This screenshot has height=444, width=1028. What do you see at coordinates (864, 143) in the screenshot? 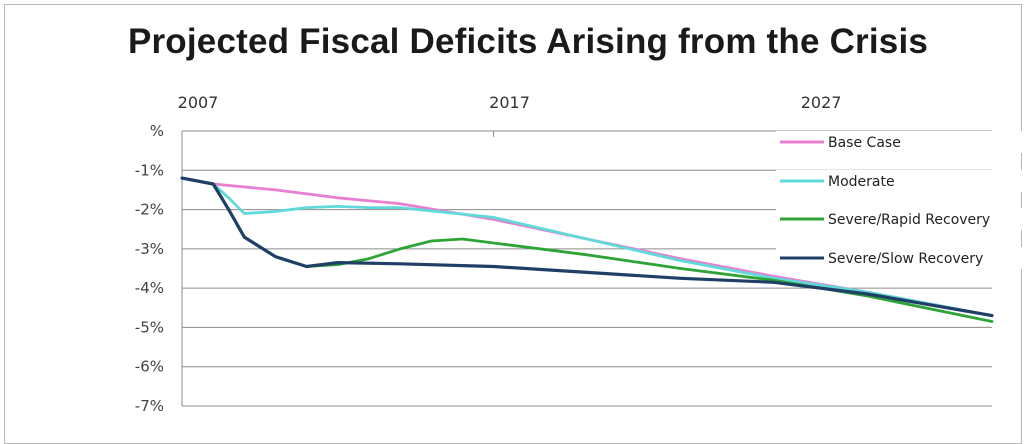
I see `legend-label: Base Case` at bounding box center [864, 143].